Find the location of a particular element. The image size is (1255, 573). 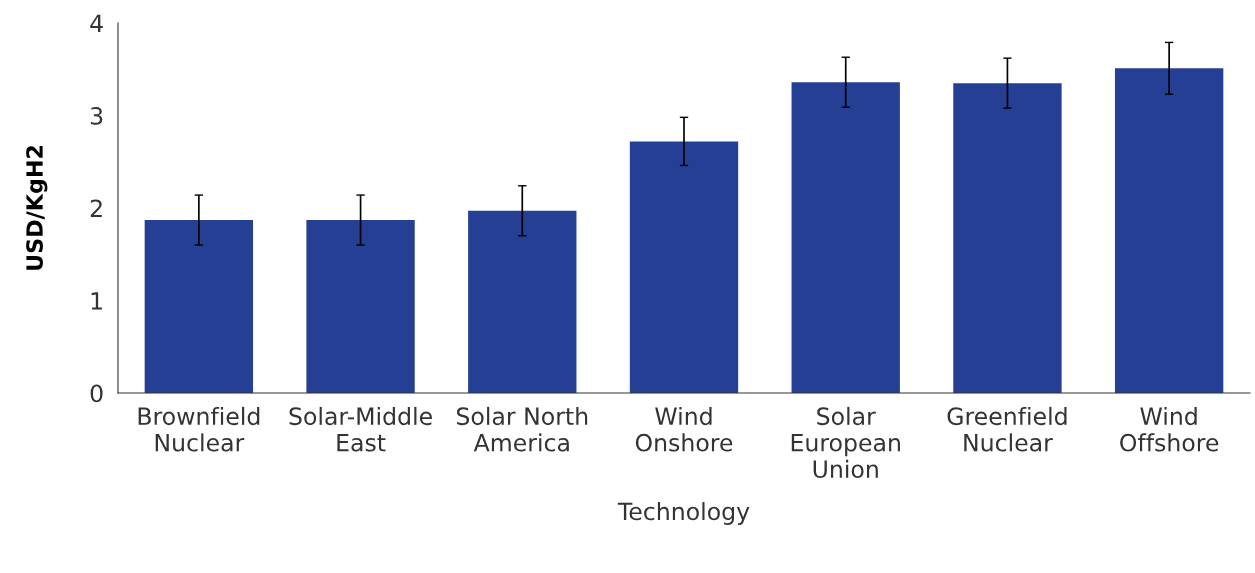

x-tick-label: Greenfield Nuclear is located at coordinates (1007, 429).